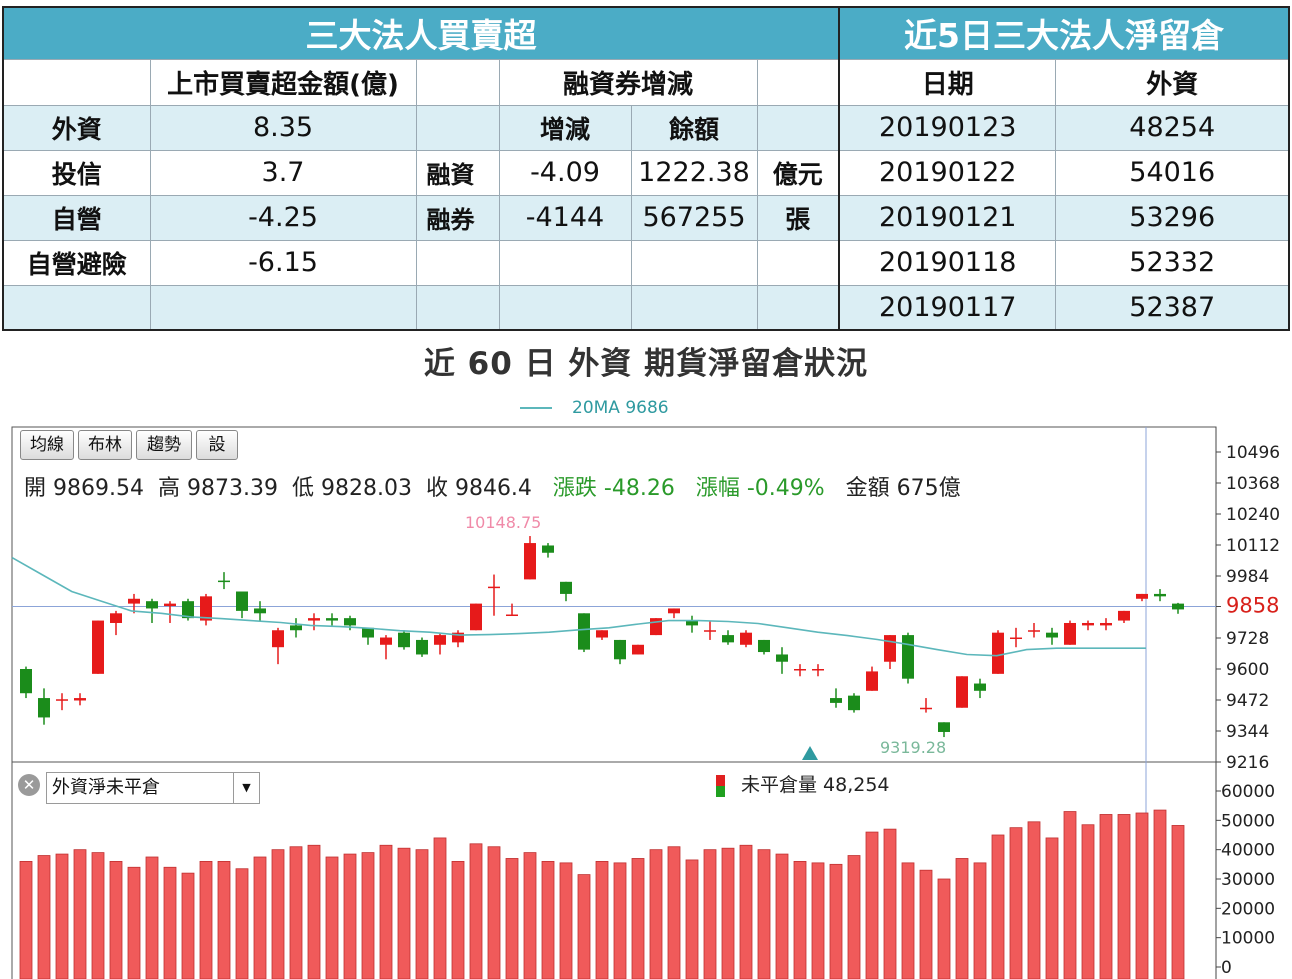 Image resolution: width=1292 pixels, height=979 pixels. Describe the element at coordinates (1248, 909) in the screenshot. I see `oi-tick-label: 20000` at that location.